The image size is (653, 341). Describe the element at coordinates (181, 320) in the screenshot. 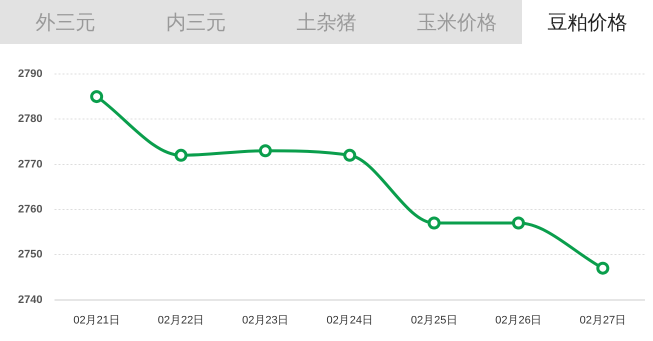

I see `x-tick-label: 02月22日` at that location.